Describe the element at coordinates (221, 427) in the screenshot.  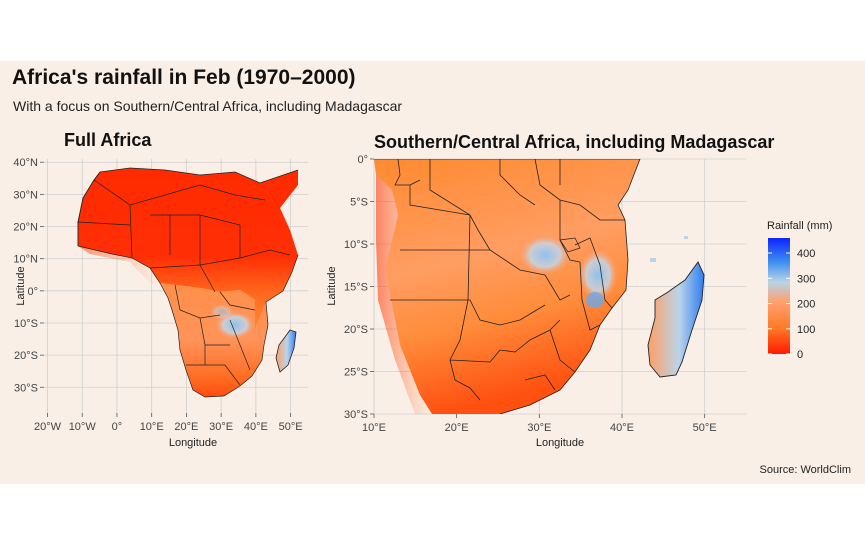
I see `panel-a-xtick-label: 30°E` at that location.